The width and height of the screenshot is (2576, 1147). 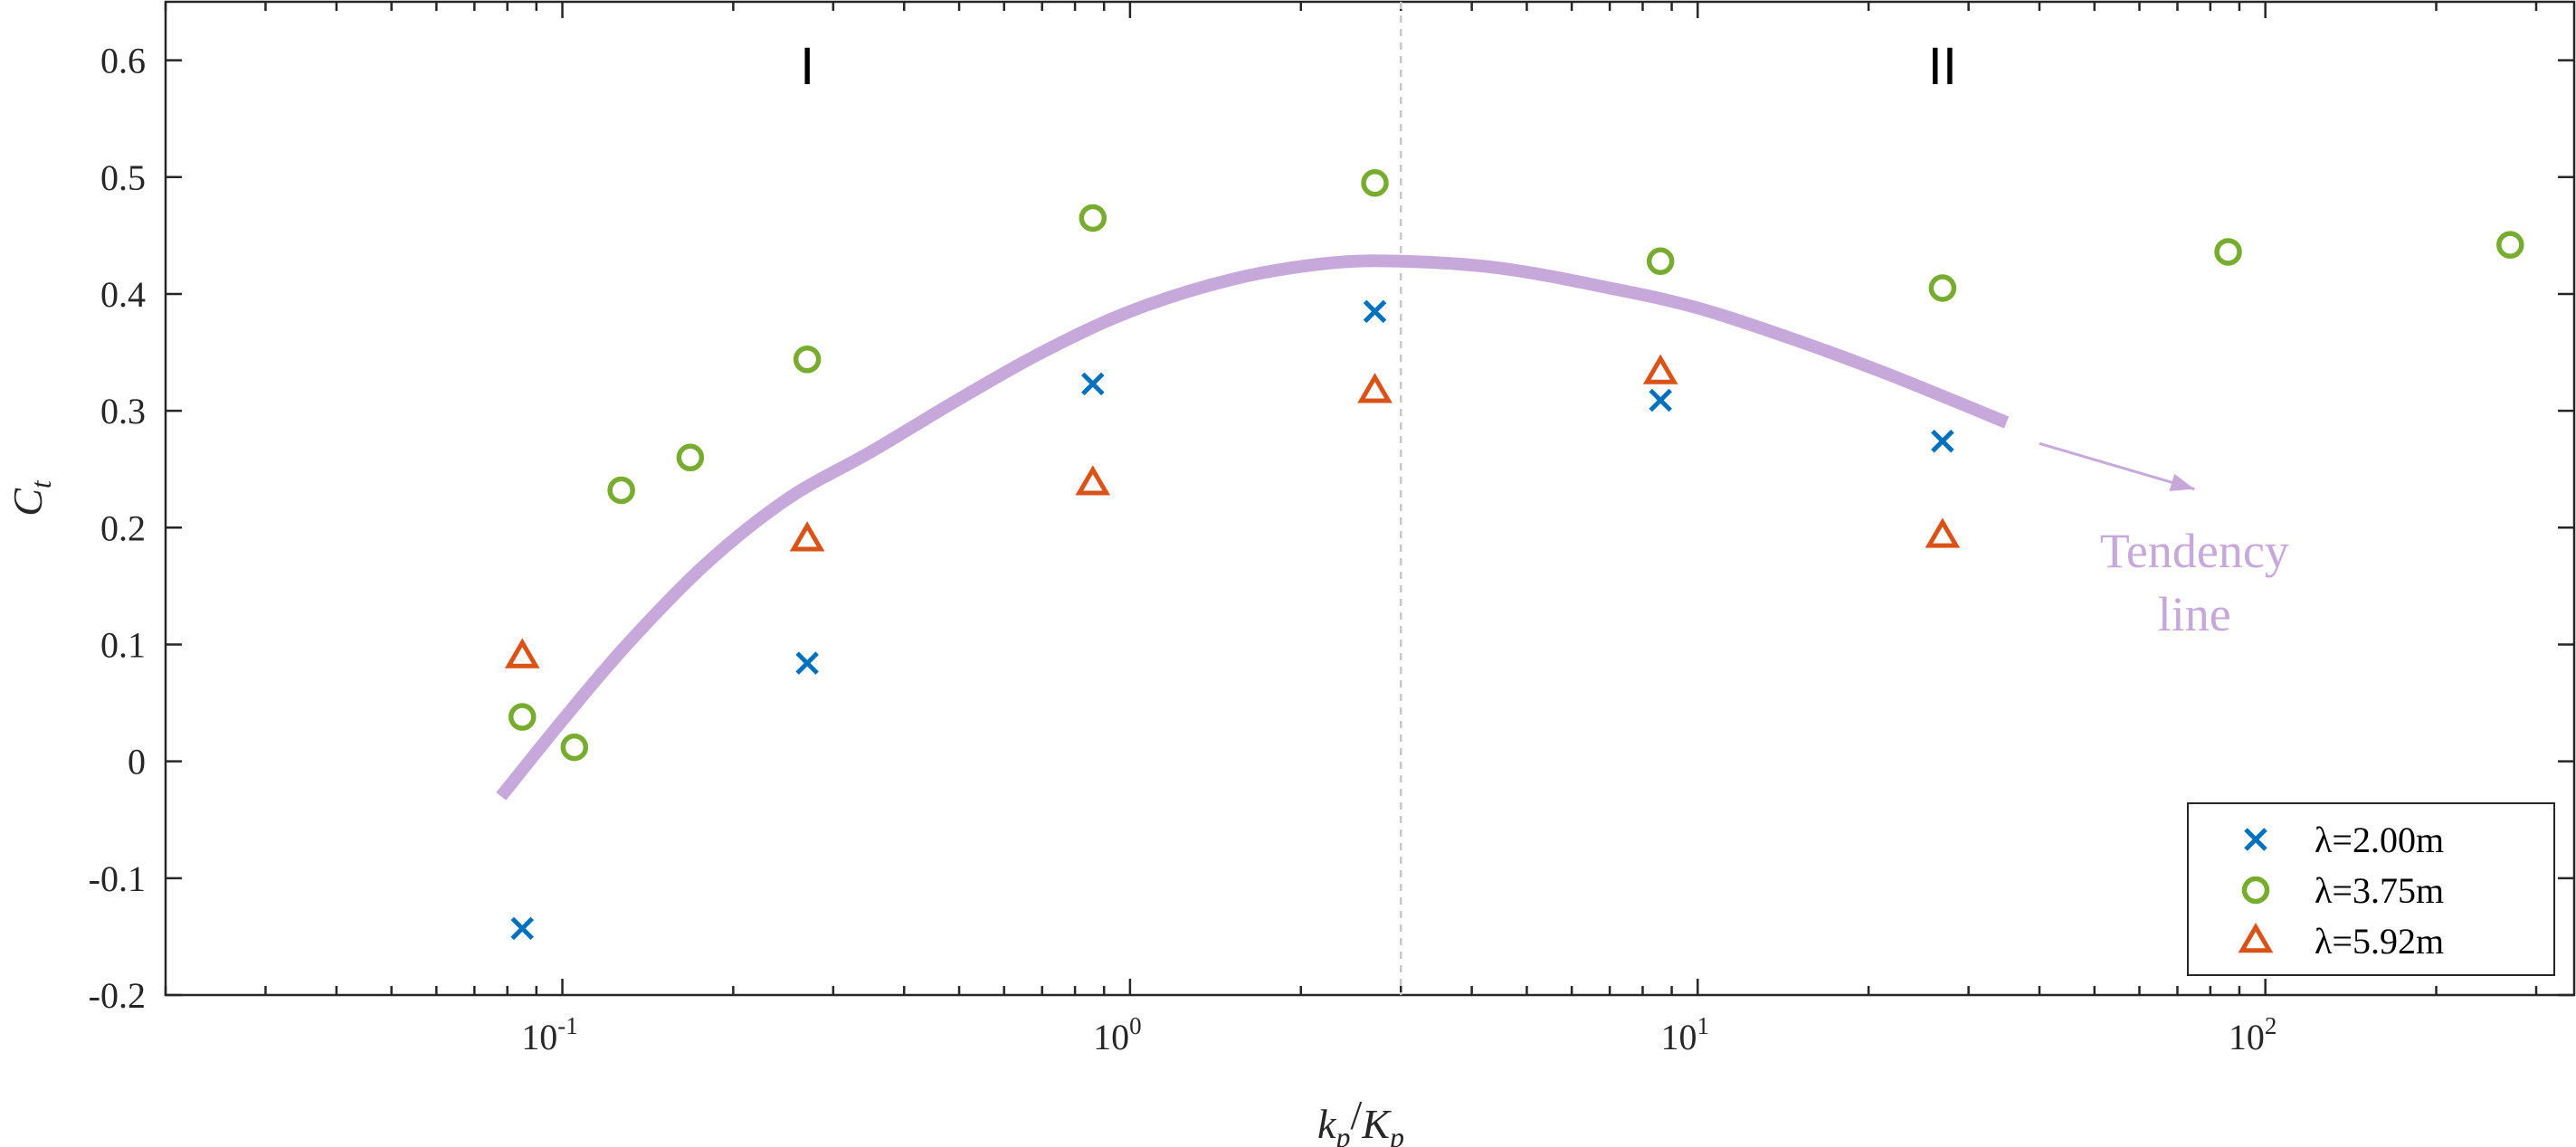 I want to click on y-tick-label: -0.2, so click(x=117, y=996).